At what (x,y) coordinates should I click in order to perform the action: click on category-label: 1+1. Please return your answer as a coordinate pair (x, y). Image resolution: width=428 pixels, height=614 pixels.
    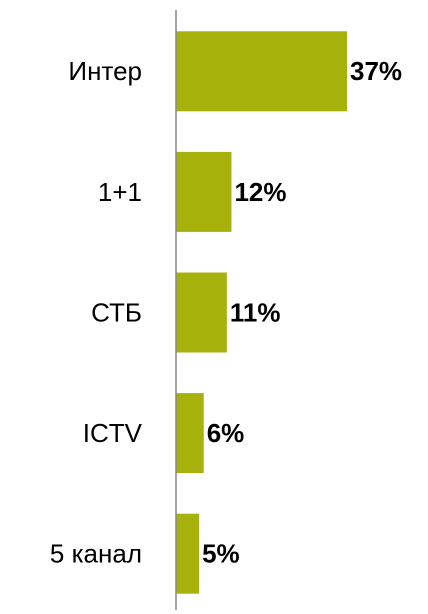
    Looking at the image, I should click on (120, 192).